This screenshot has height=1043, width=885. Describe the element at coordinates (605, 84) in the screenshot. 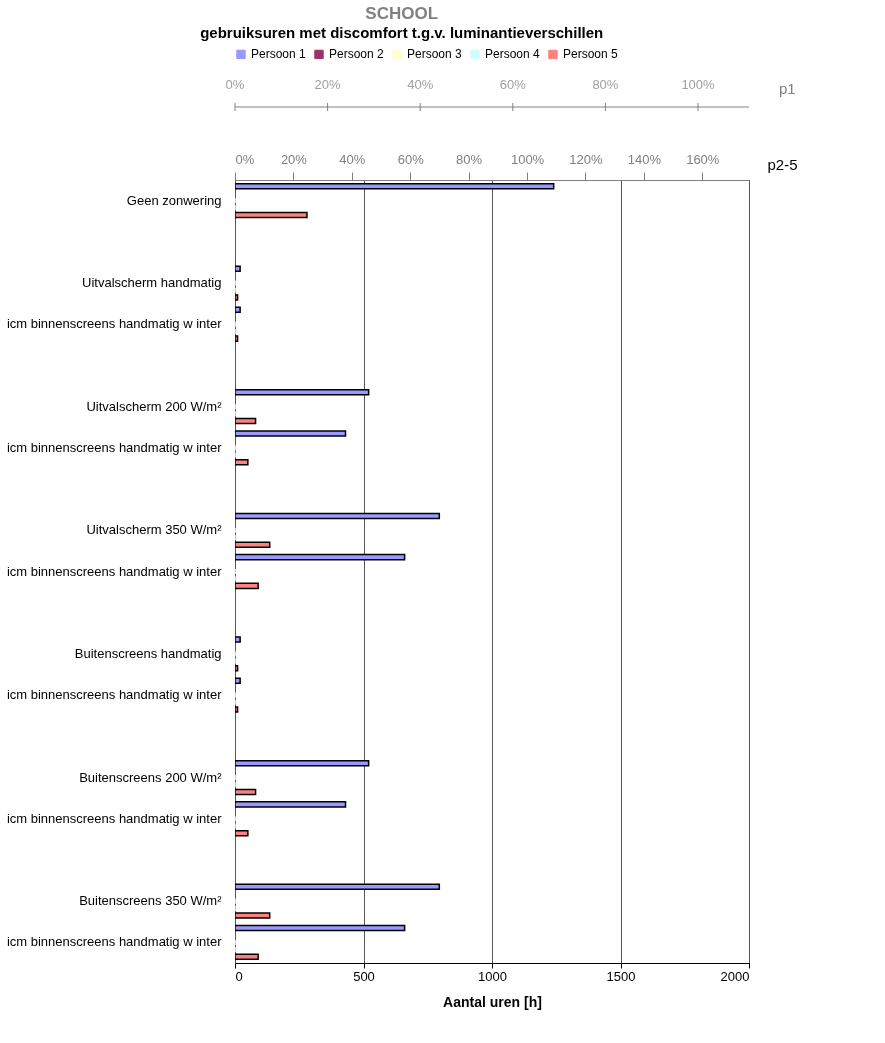

I see `text: 80%` at that location.